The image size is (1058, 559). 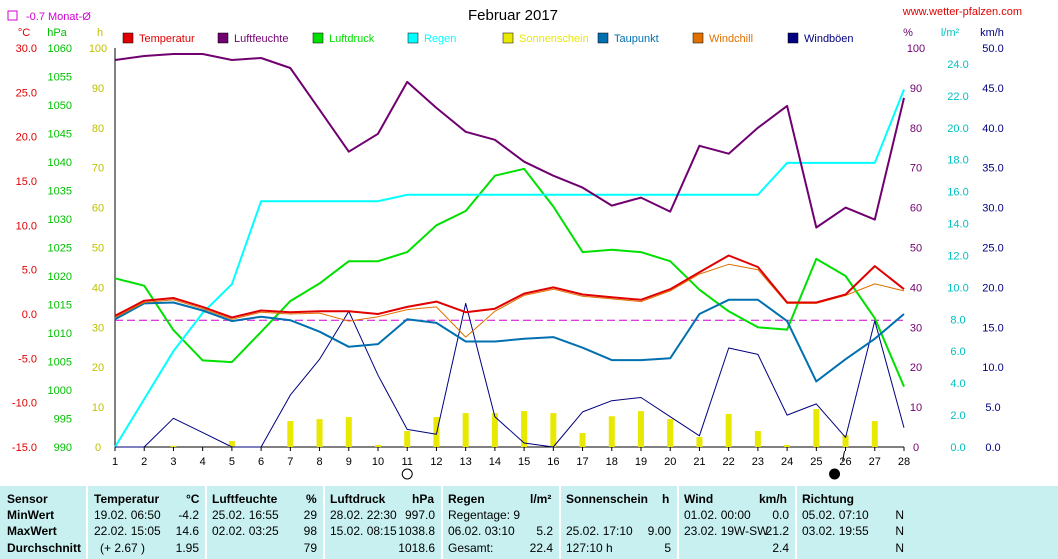 What do you see at coordinates (31, 515) in the screenshot?
I see `row-label-min: MinWert` at bounding box center [31, 515].